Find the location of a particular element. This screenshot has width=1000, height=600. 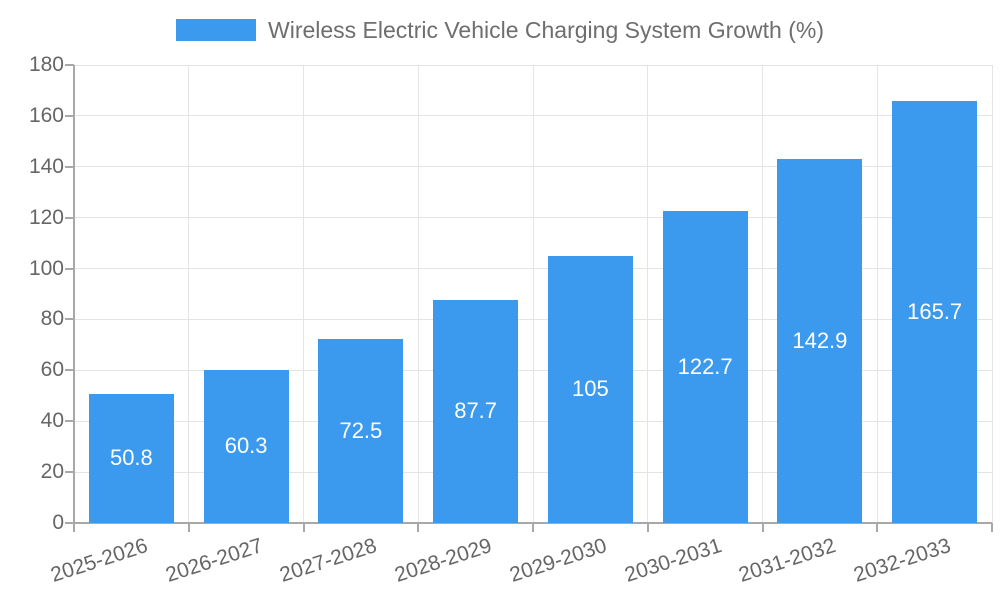

bar-value-label: 165.7 is located at coordinates (935, 312).